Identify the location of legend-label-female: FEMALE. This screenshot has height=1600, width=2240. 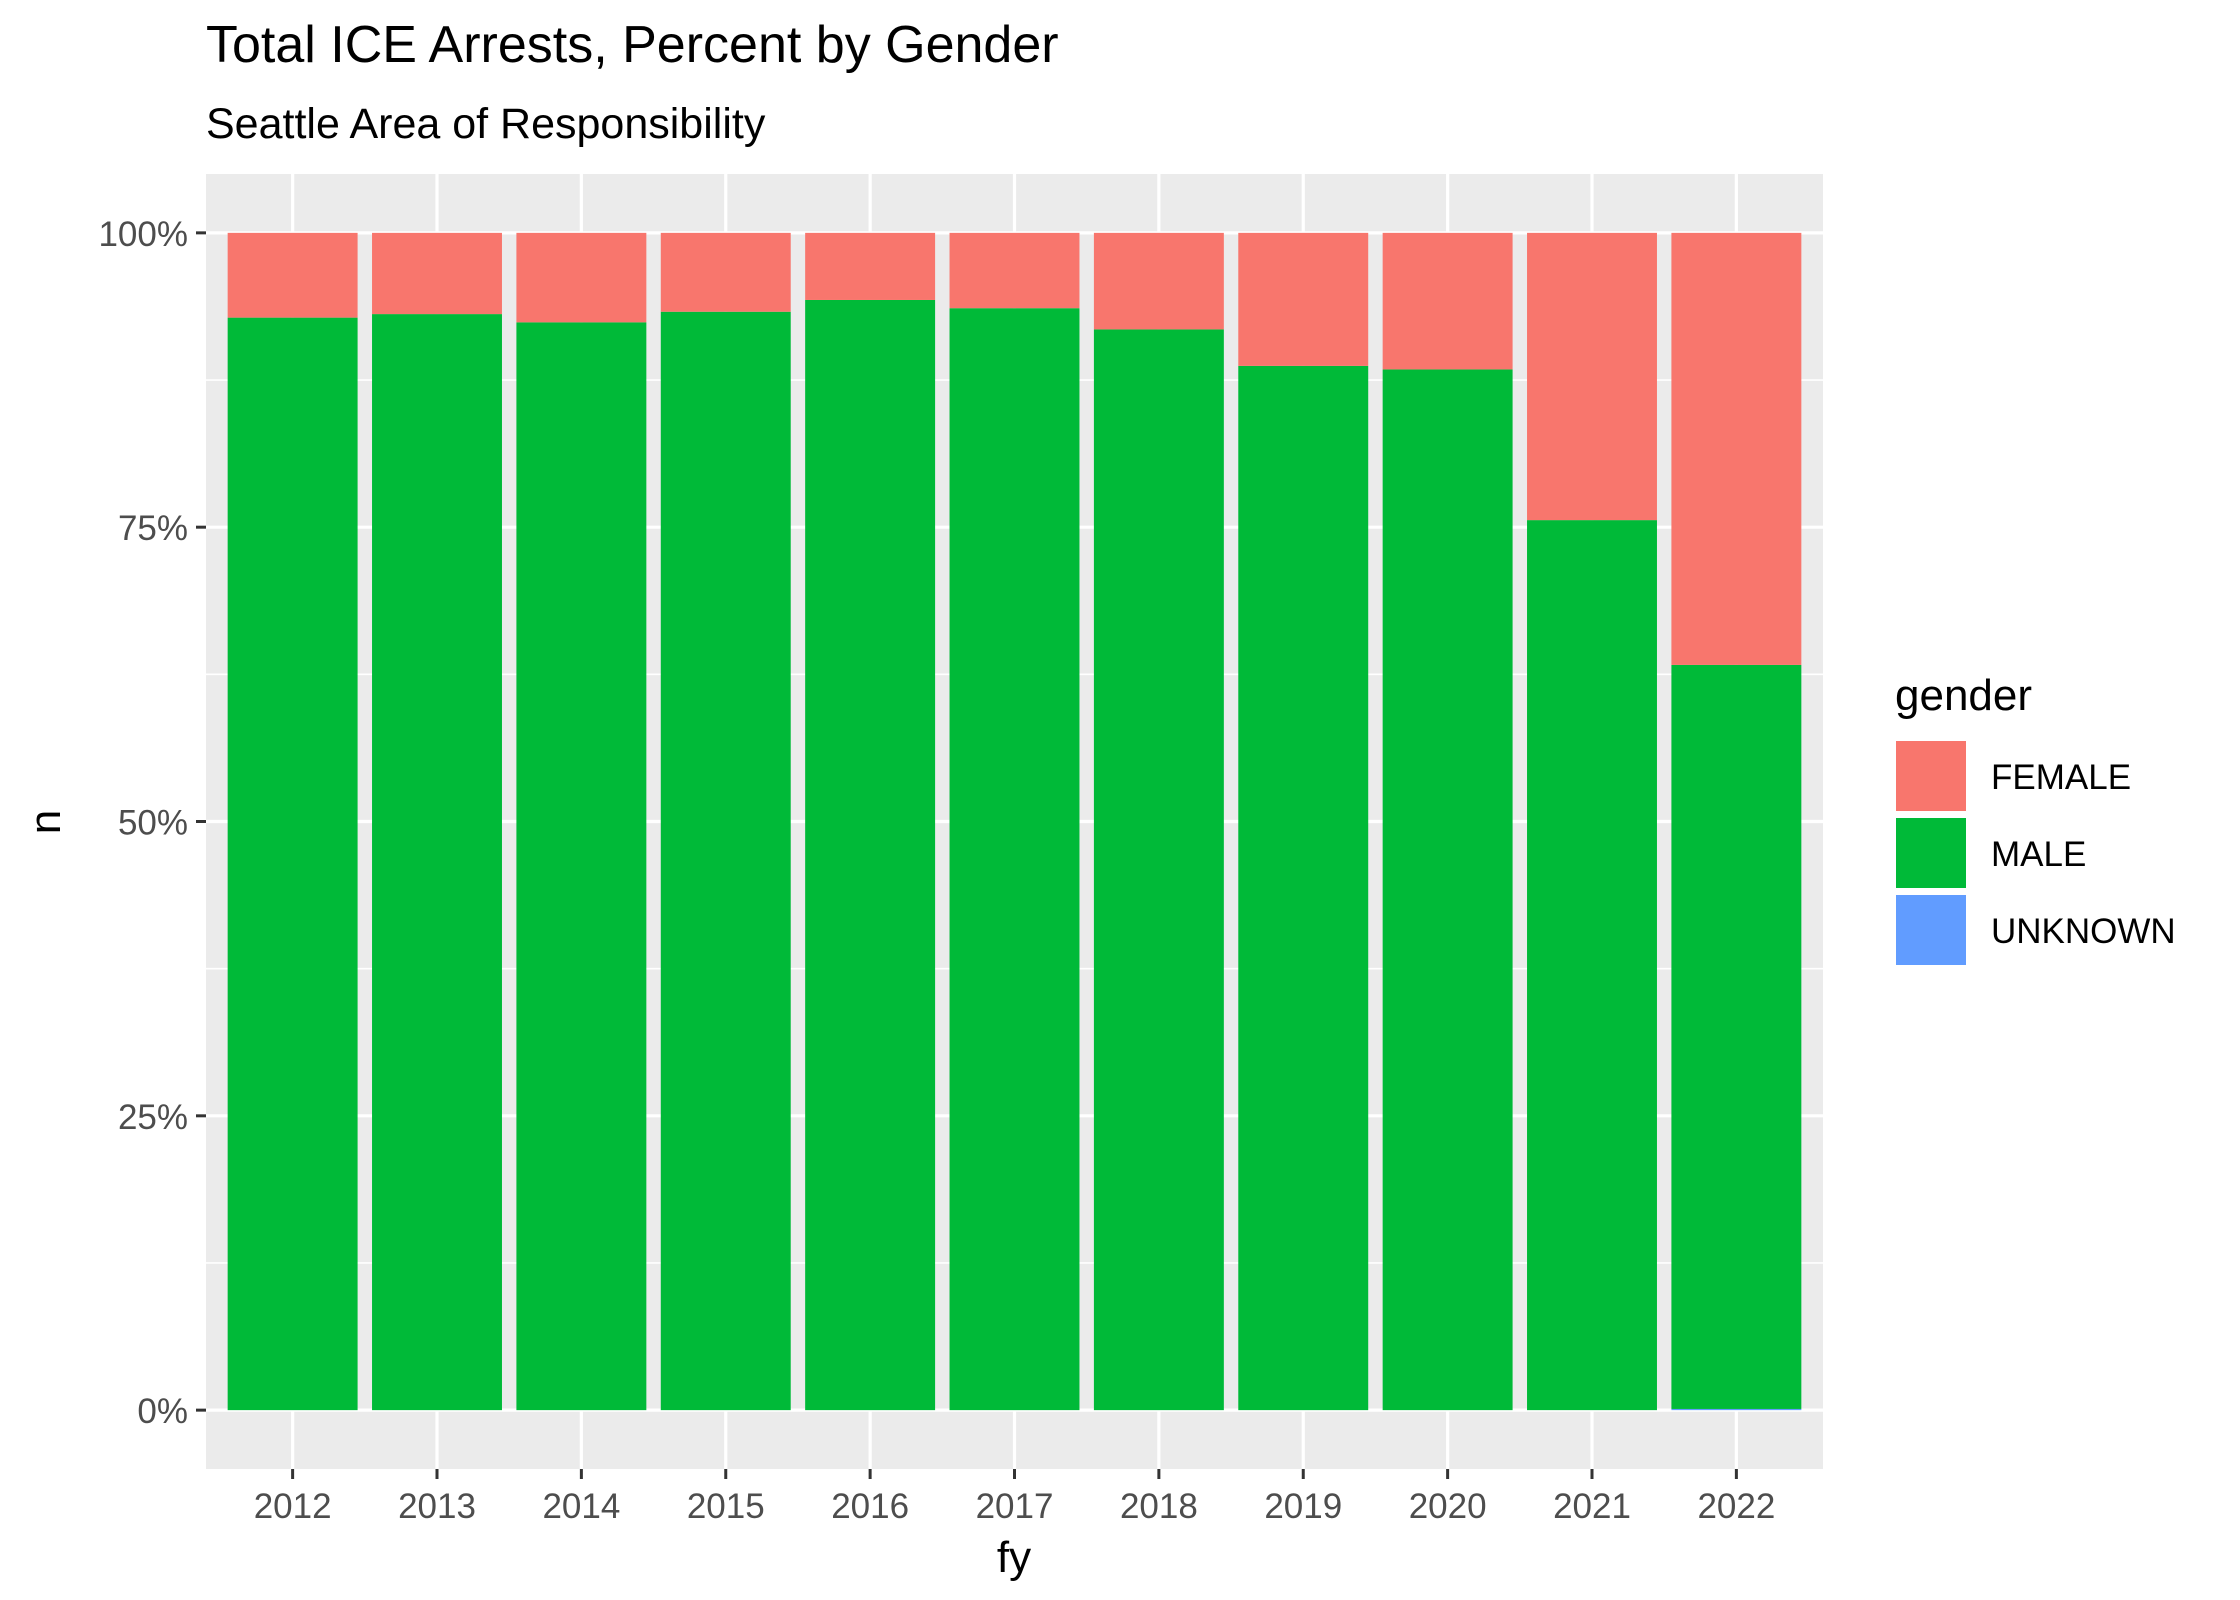
(2061, 777).